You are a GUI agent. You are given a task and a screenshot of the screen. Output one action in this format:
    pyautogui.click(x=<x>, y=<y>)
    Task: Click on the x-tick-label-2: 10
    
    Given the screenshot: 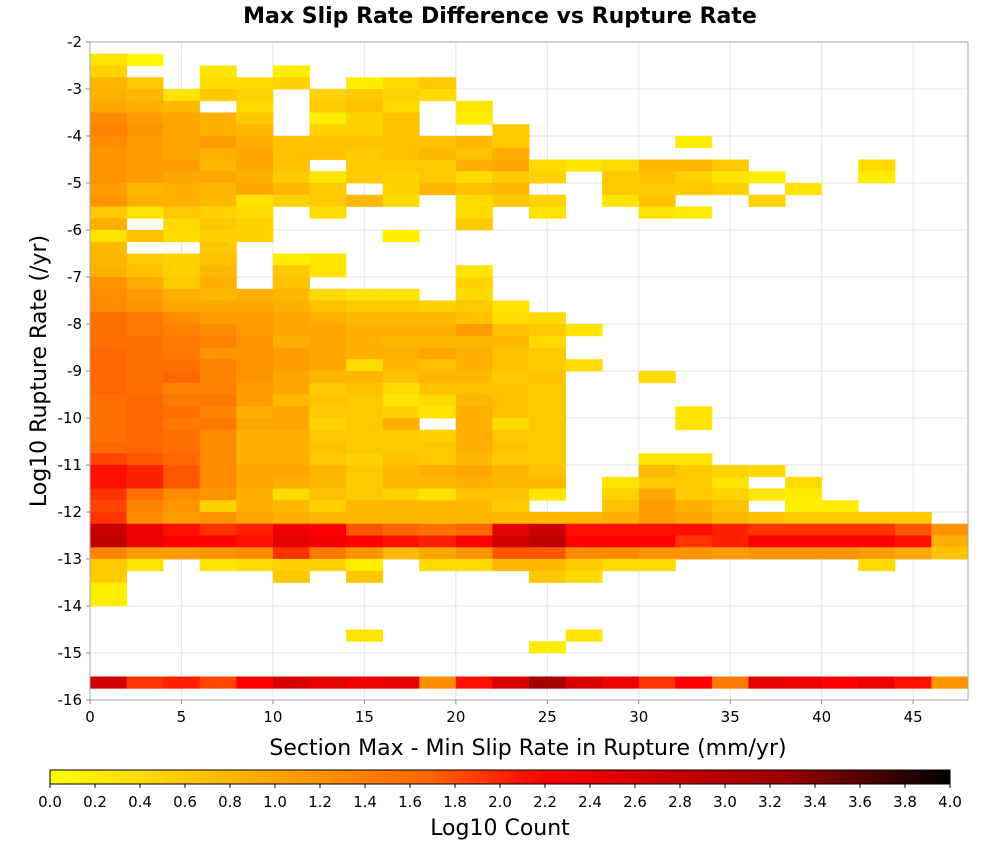 What is the action you would take?
    pyautogui.click(x=272, y=717)
    